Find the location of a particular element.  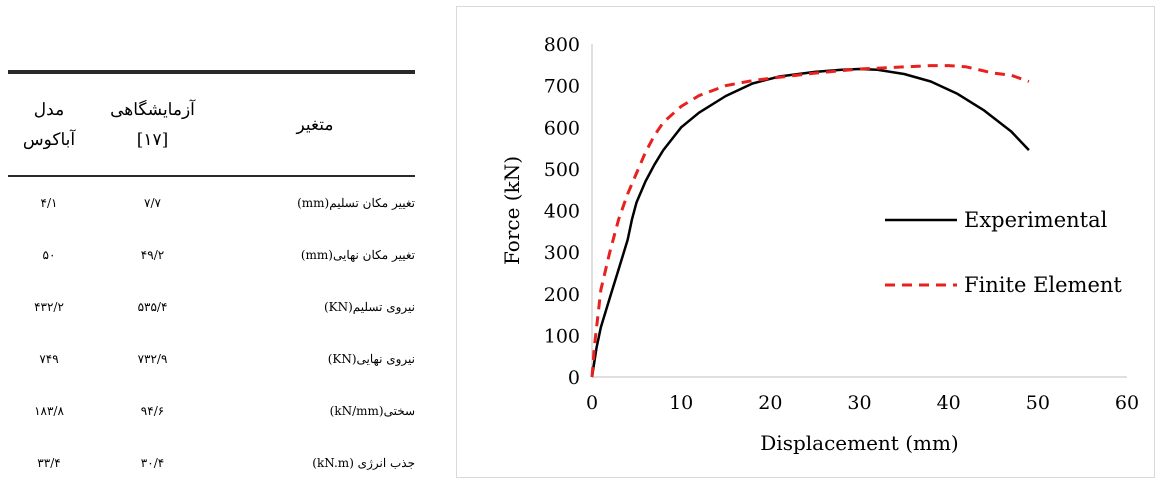

legend-label-experimental: Experimental is located at coordinates (1036, 220).